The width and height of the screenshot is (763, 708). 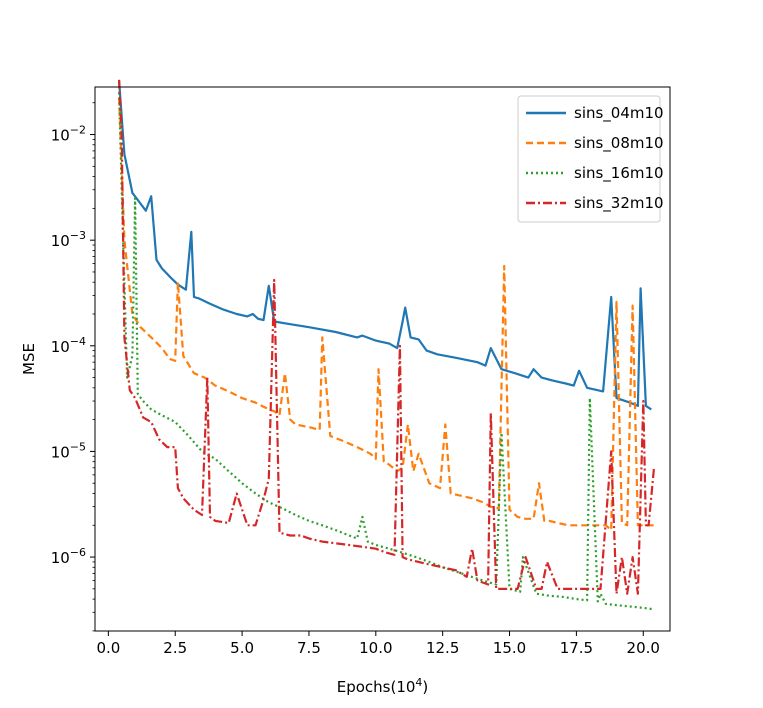 I want to click on y-tick-label: 10⁻⁴, so click(x=68, y=345).